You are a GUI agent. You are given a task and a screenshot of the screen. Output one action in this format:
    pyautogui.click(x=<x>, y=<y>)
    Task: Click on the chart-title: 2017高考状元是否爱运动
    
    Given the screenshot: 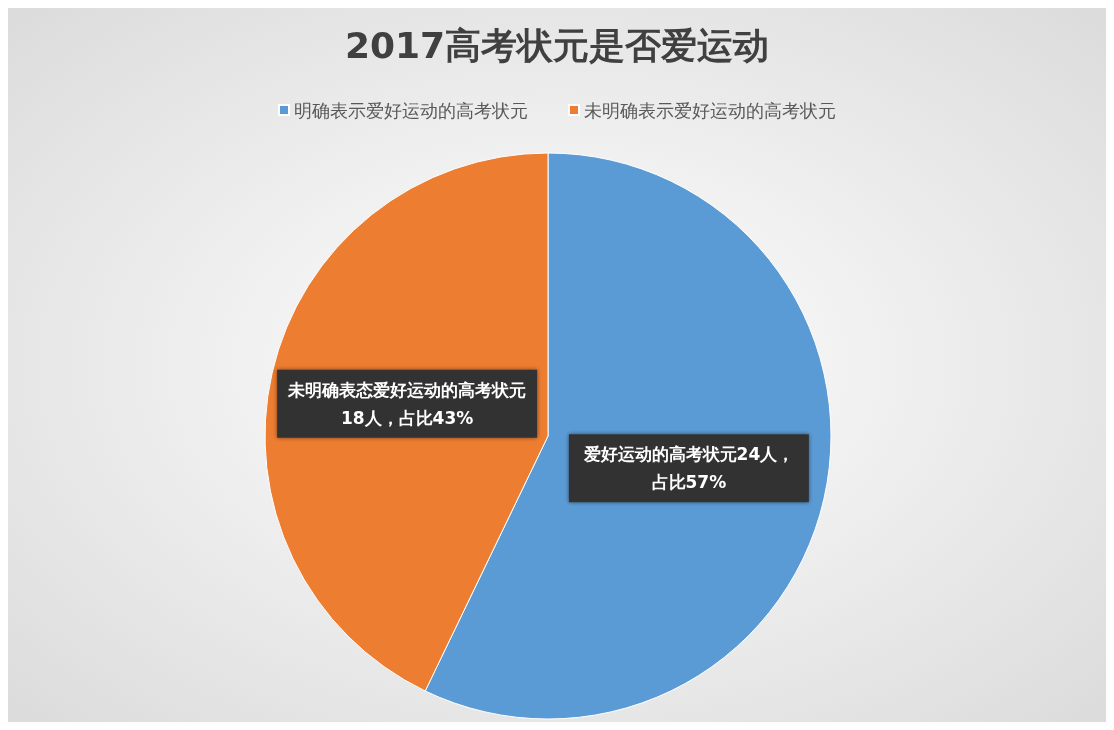 What is the action you would take?
    pyautogui.click(x=557, y=45)
    